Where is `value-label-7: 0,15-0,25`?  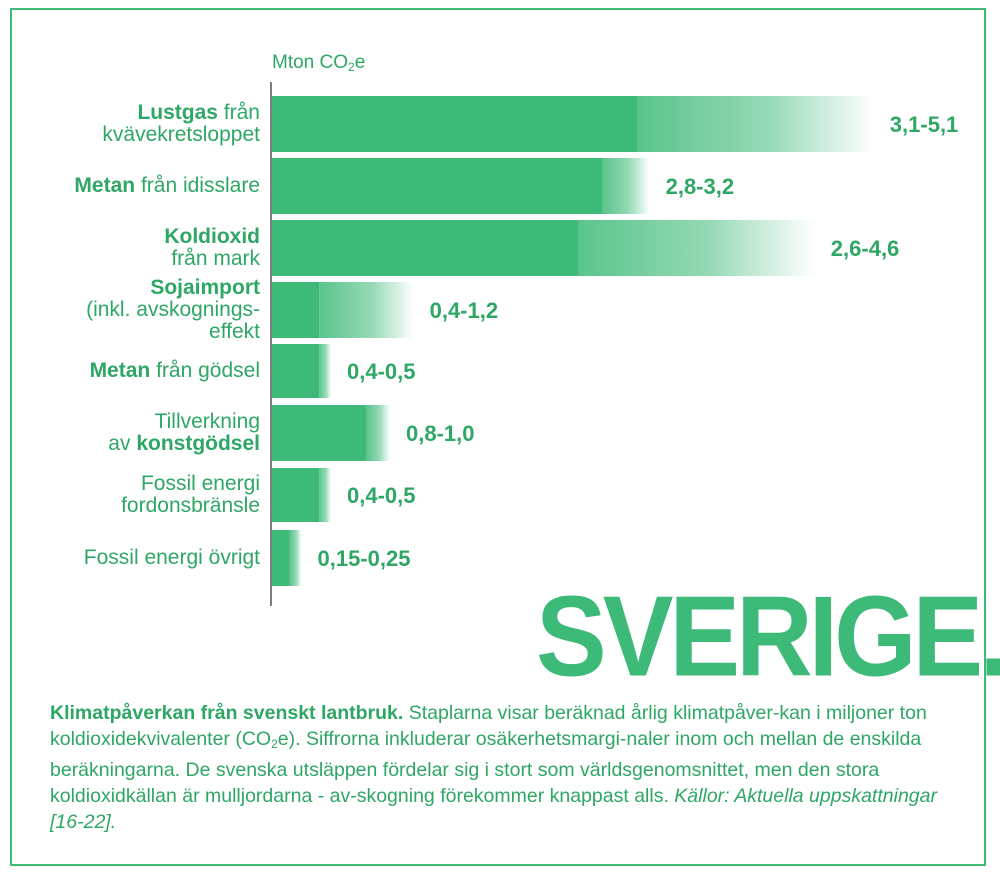
value-label-7: 0,15-0,25 is located at coordinates (364, 558).